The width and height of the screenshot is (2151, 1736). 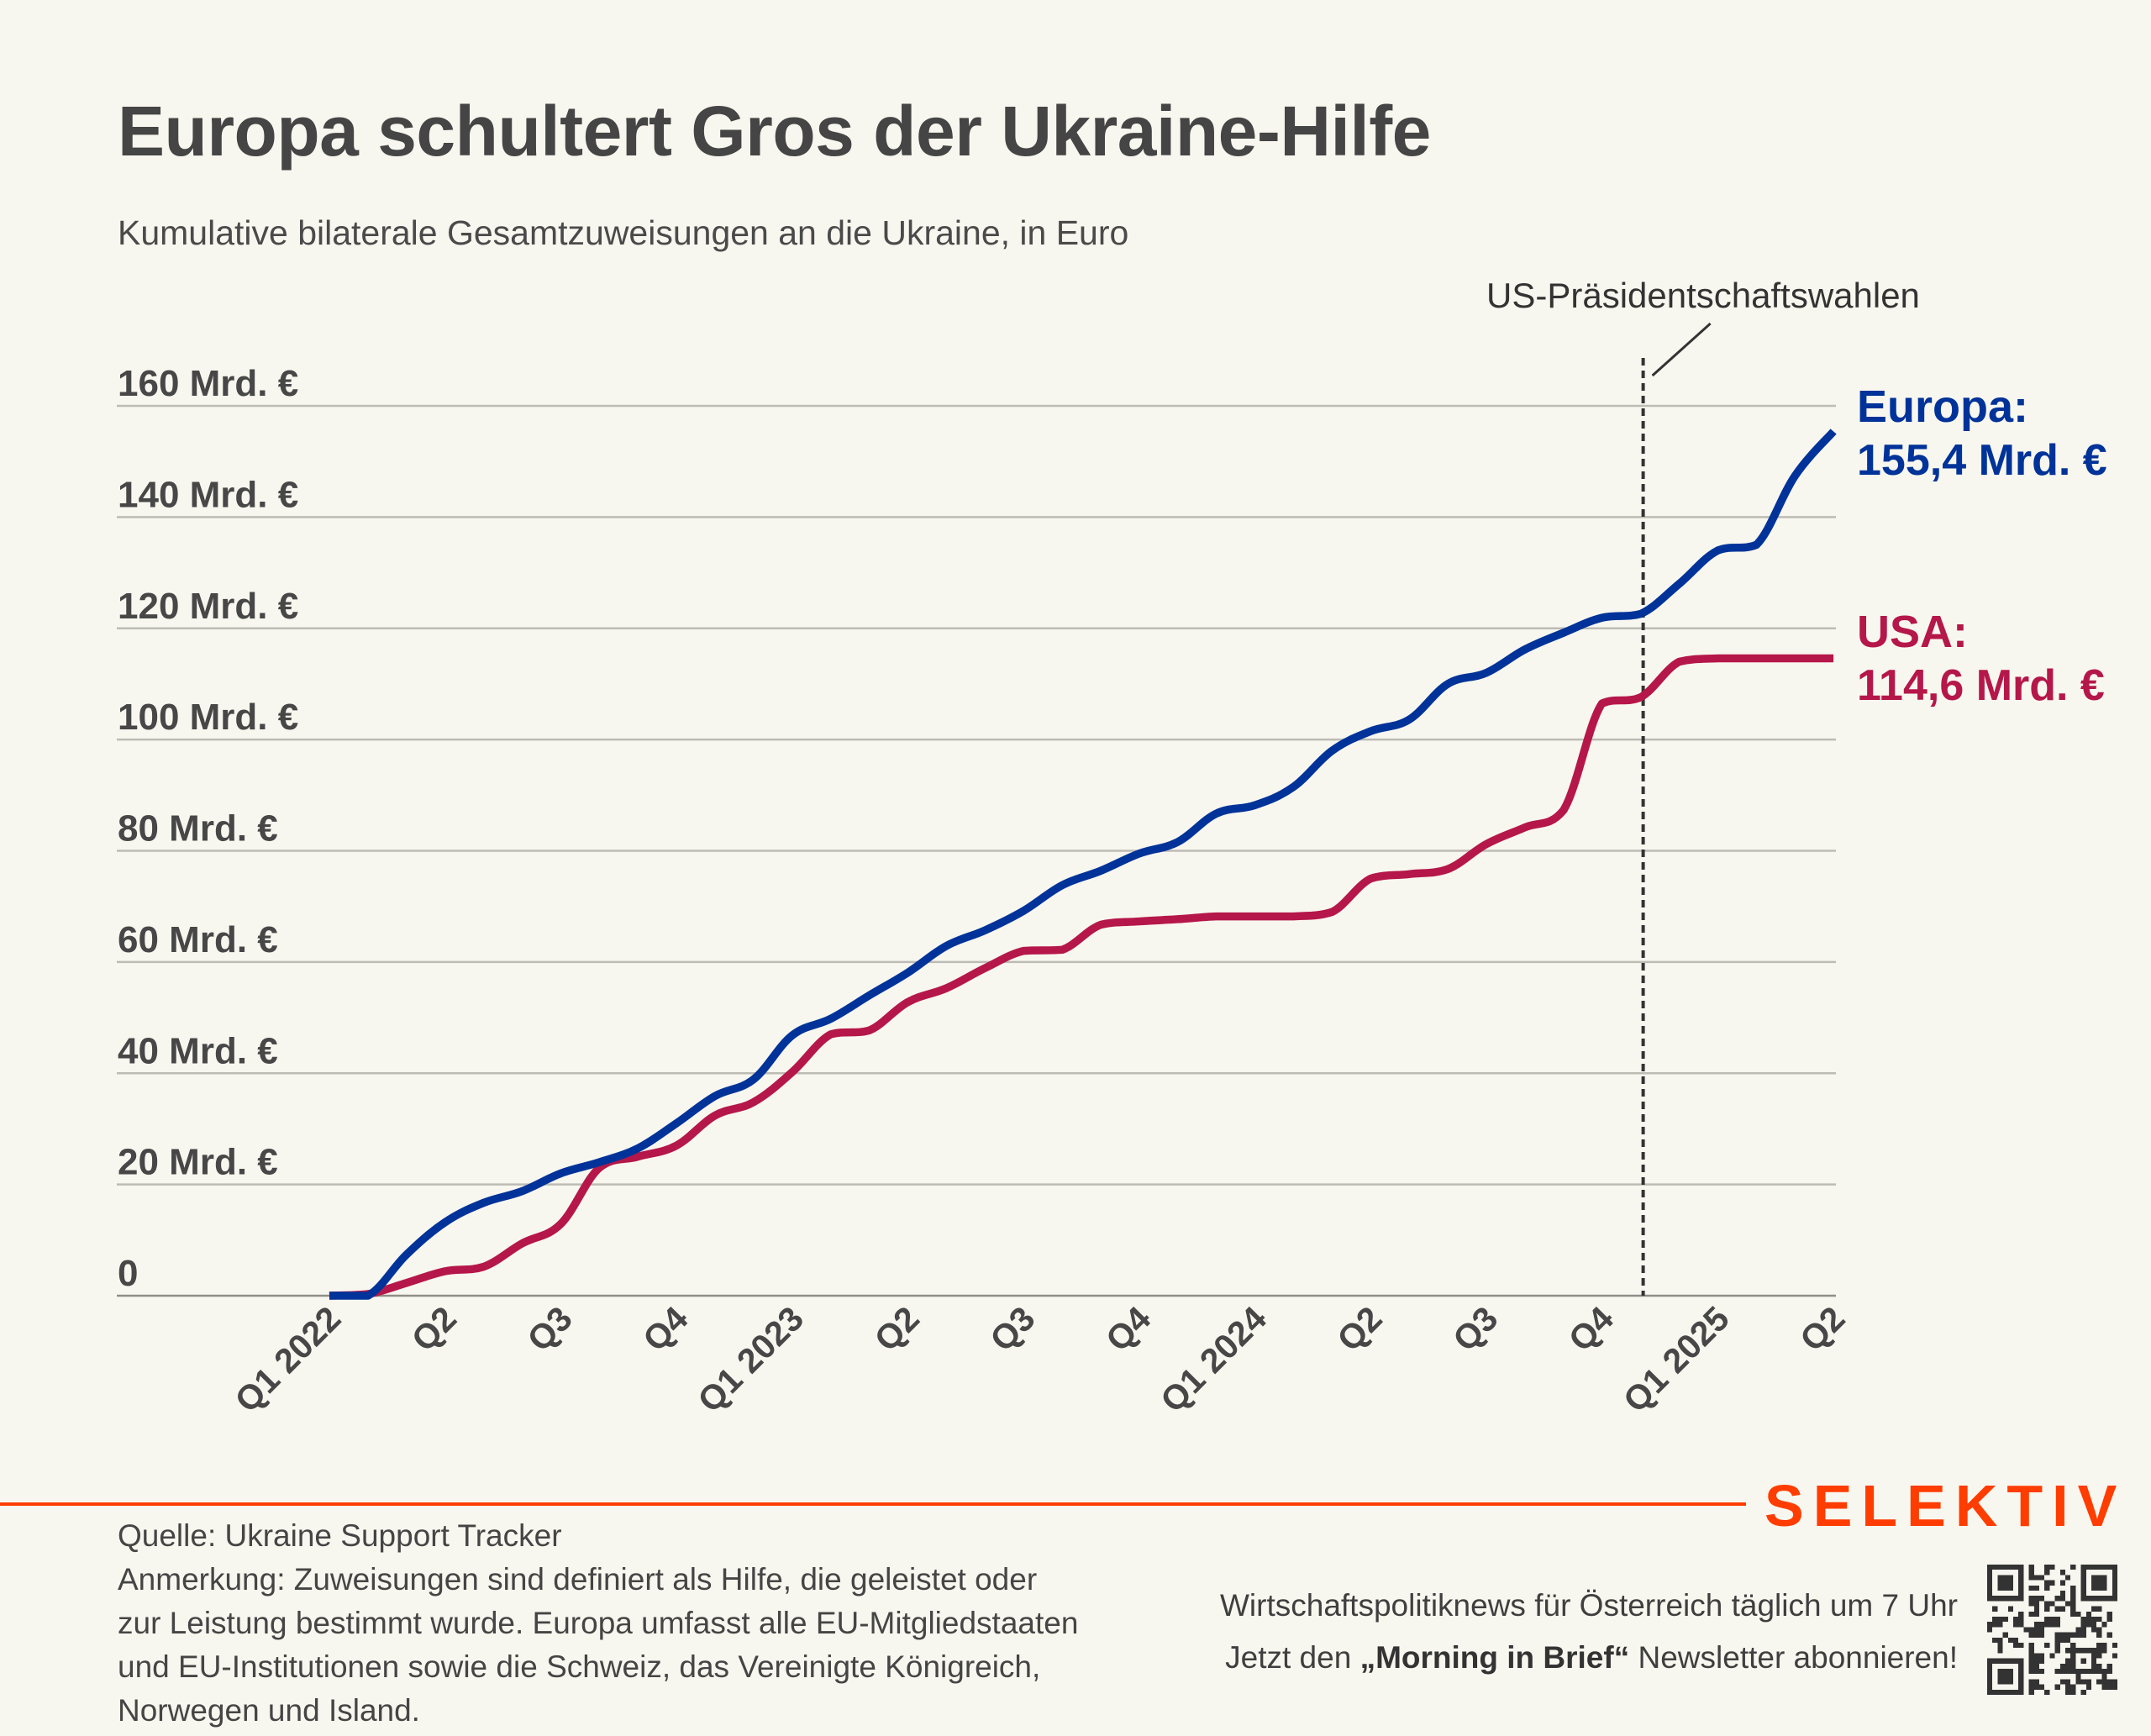 I want to click on end-label-name: Europa:, so click(x=1943, y=406).